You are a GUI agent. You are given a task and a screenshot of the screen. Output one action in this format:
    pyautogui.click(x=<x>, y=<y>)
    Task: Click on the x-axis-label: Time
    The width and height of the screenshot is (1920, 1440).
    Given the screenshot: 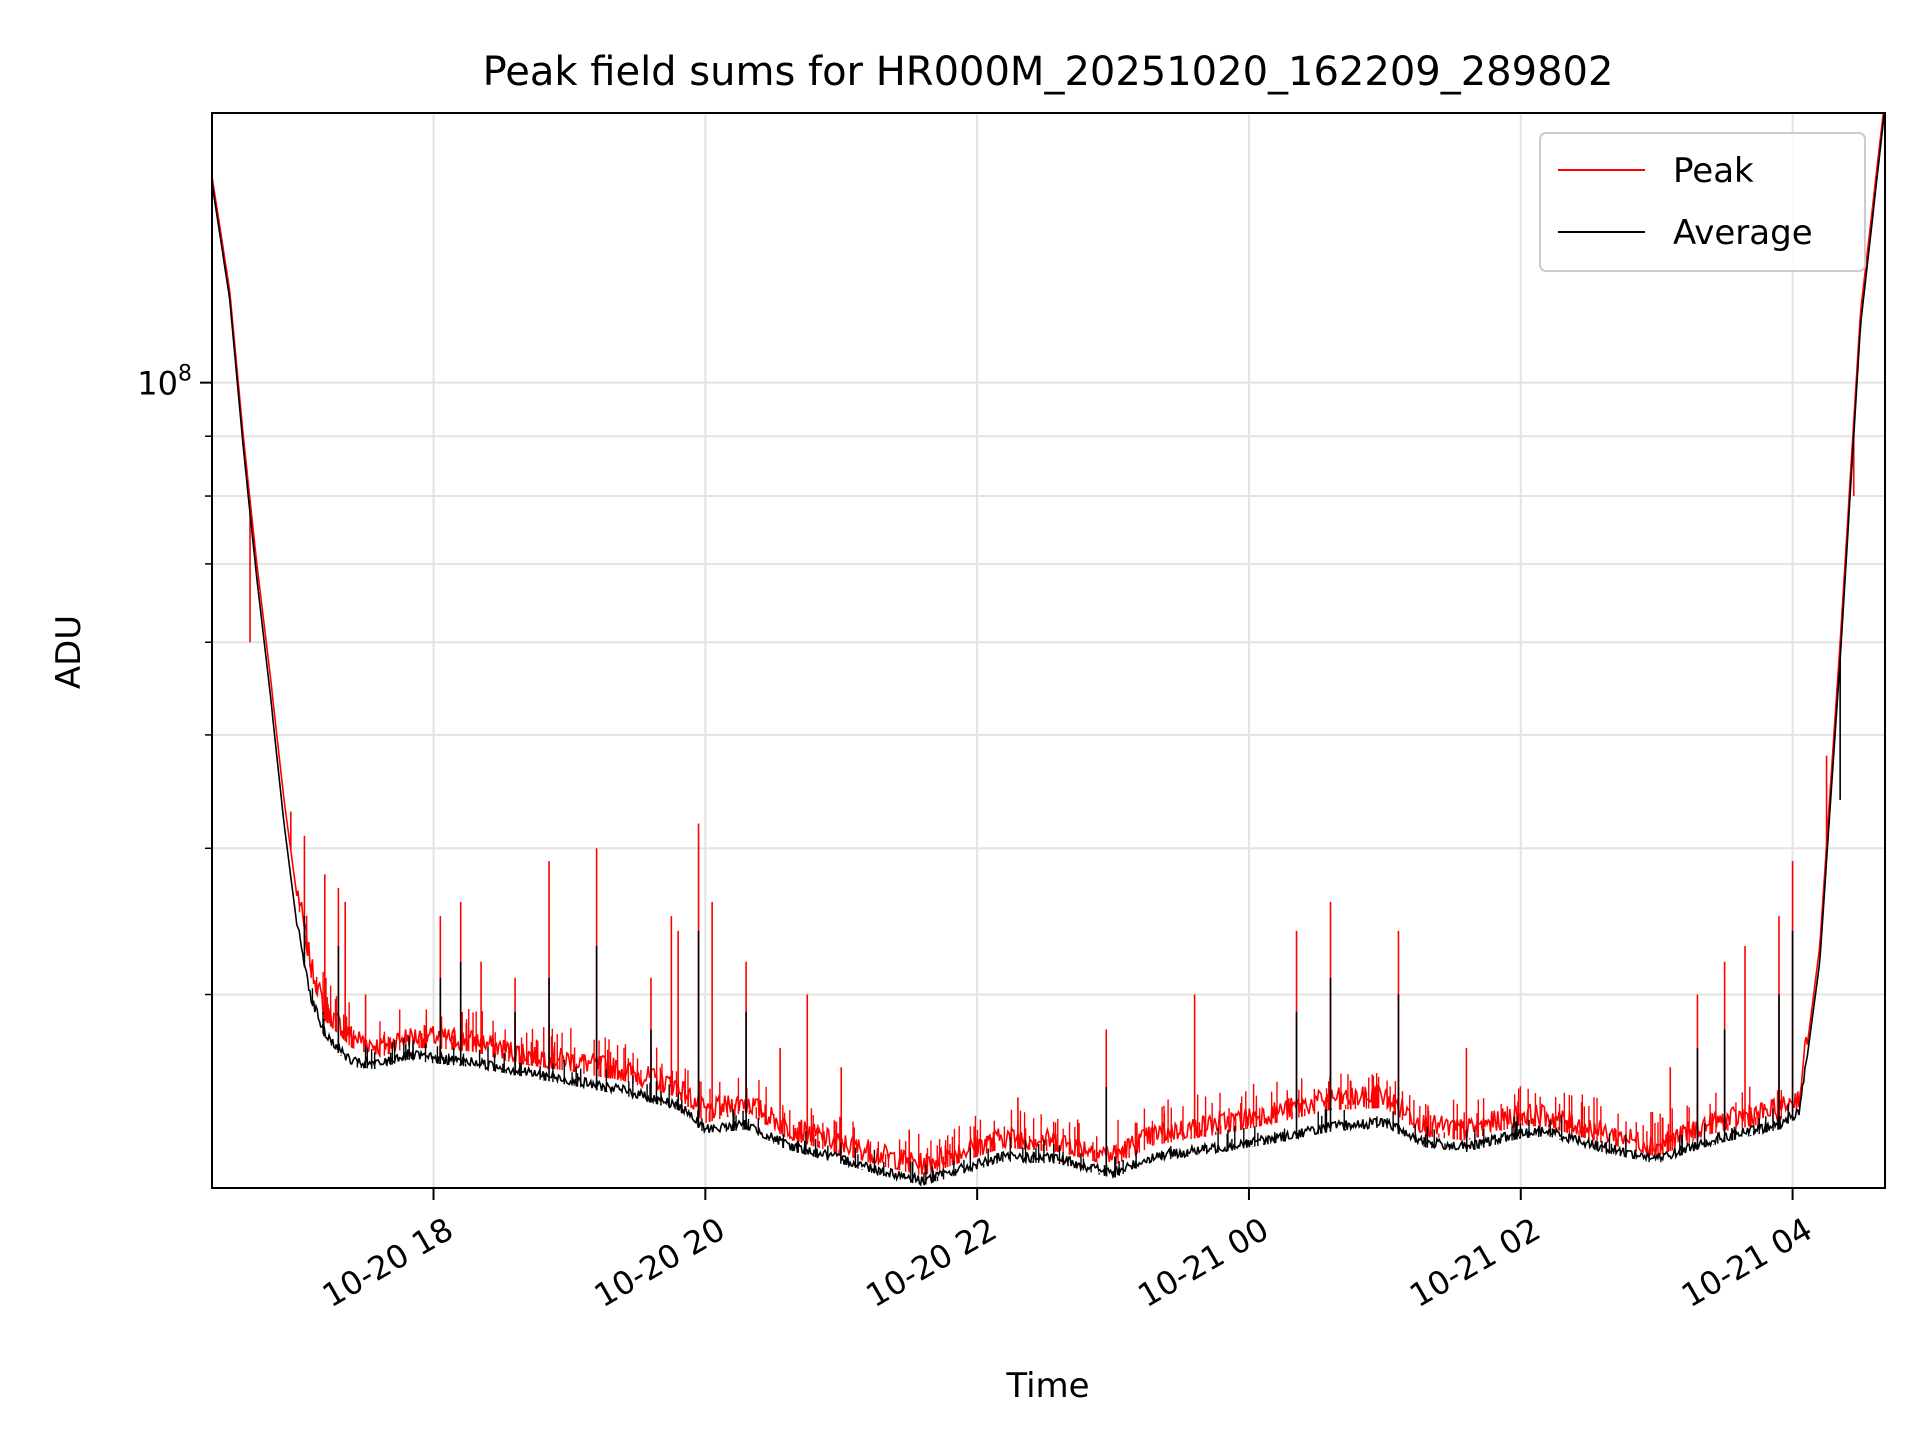 What is the action you would take?
    pyautogui.click(x=1047, y=1386)
    